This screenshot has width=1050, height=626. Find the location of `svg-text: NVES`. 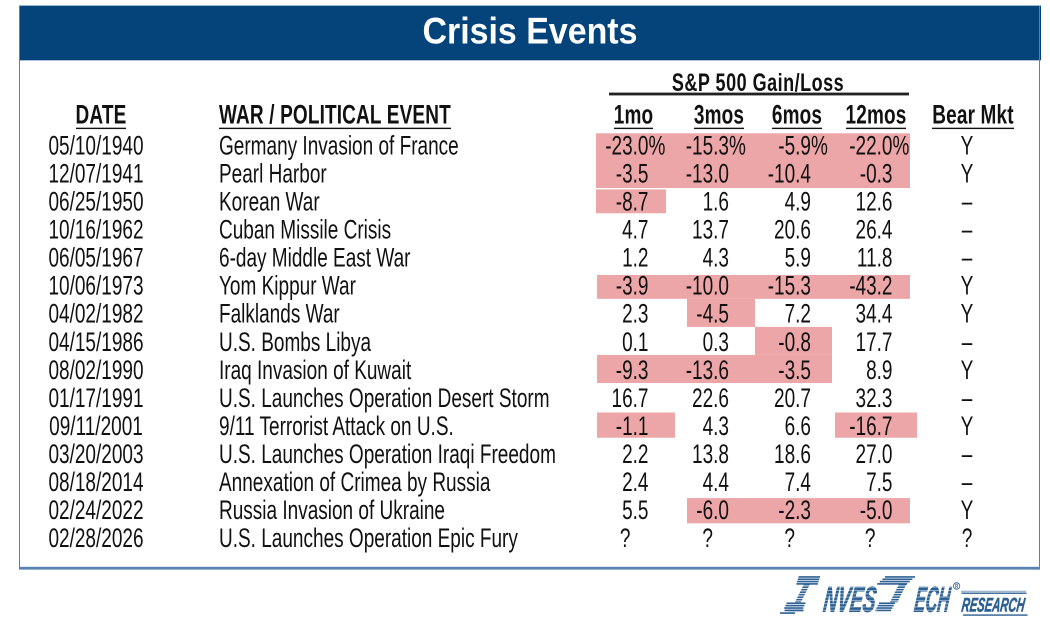

svg-text: NVES is located at coordinates (849, 598).